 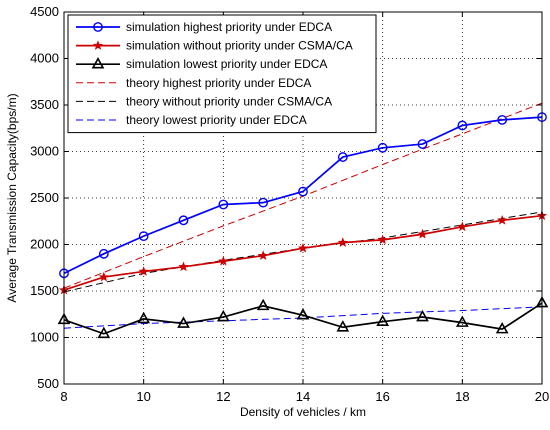 I want to click on legend-item: theory without priority under CSMA/CA, so click(x=204, y=101).